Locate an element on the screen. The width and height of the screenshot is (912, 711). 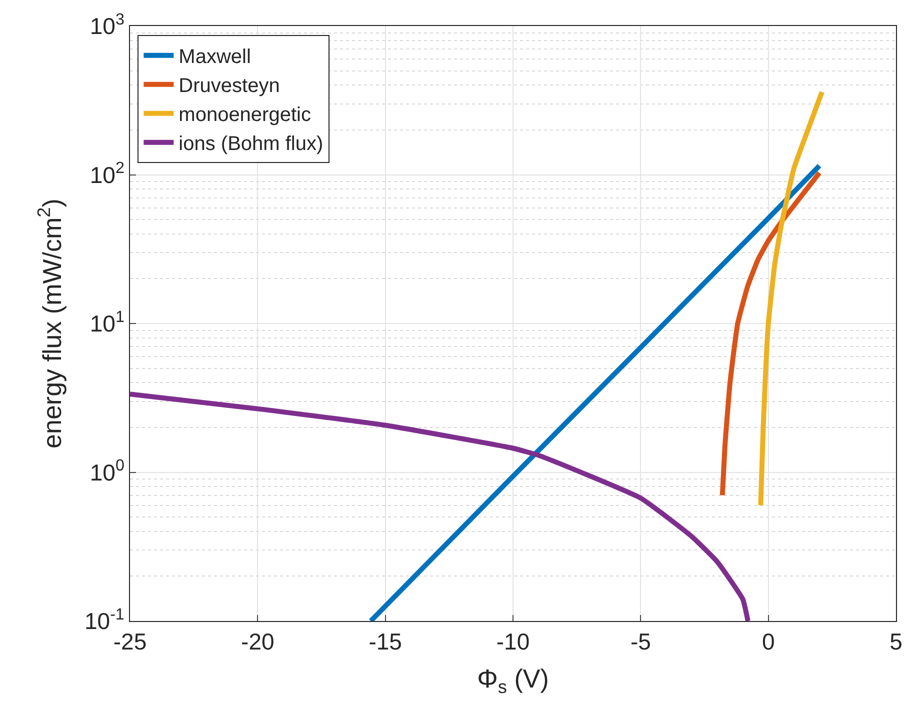
x-tick-label: -5 is located at coordinates (640, 641).